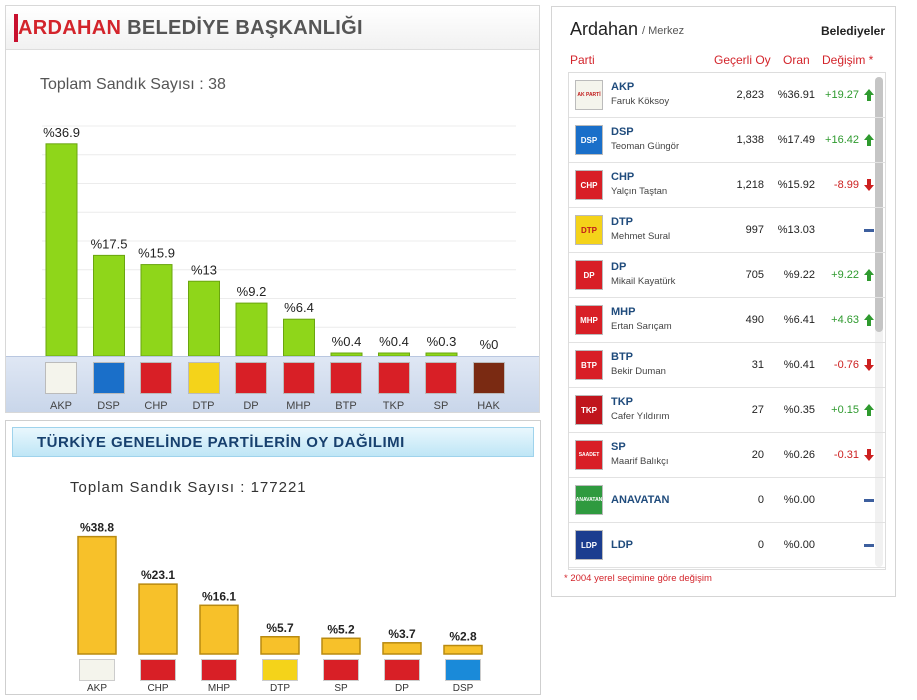 The image size is (917, 700). I want to click on vote-count: 997, so click(754, 230).